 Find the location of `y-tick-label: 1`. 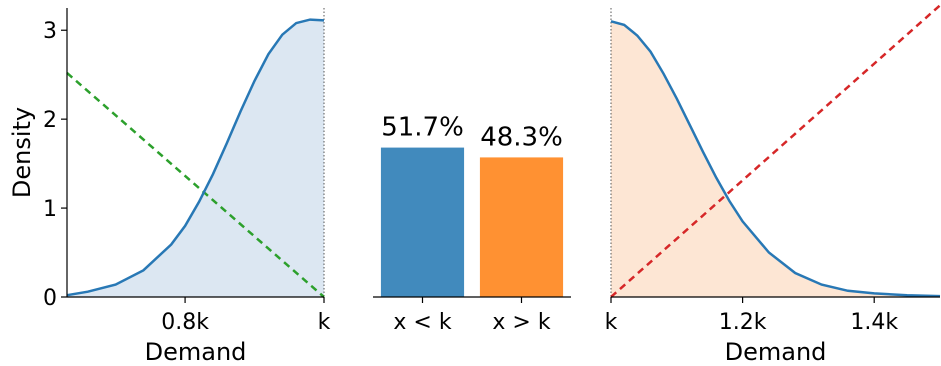

y-tick-label: 1 is located at coordinates (50, 209).